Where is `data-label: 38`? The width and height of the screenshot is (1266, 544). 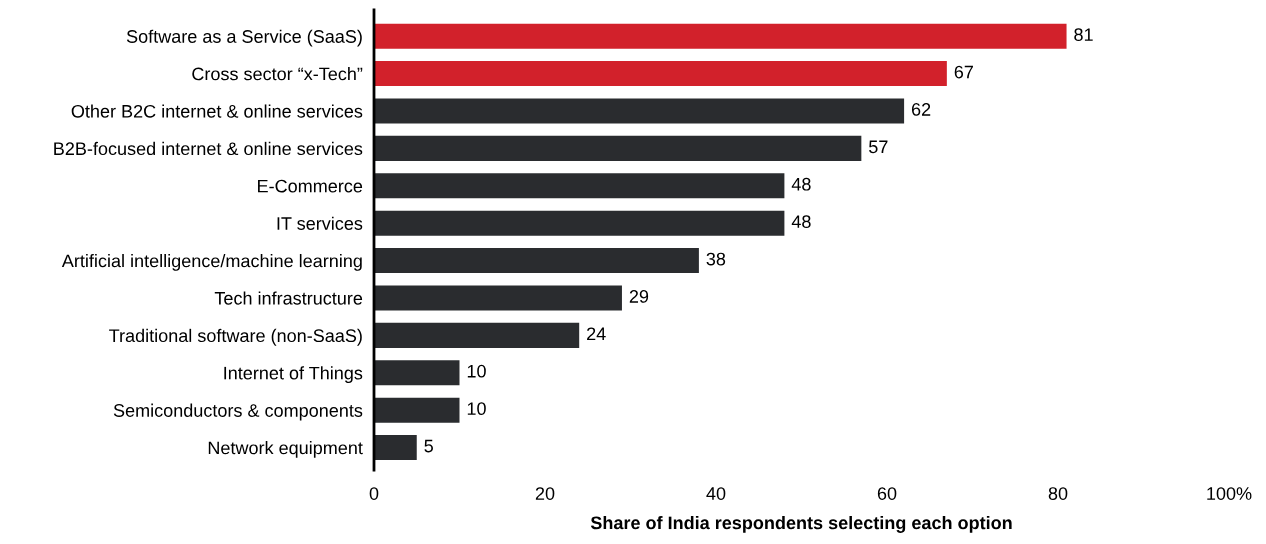 data-label: 38 is located at coordinates (716, 259).